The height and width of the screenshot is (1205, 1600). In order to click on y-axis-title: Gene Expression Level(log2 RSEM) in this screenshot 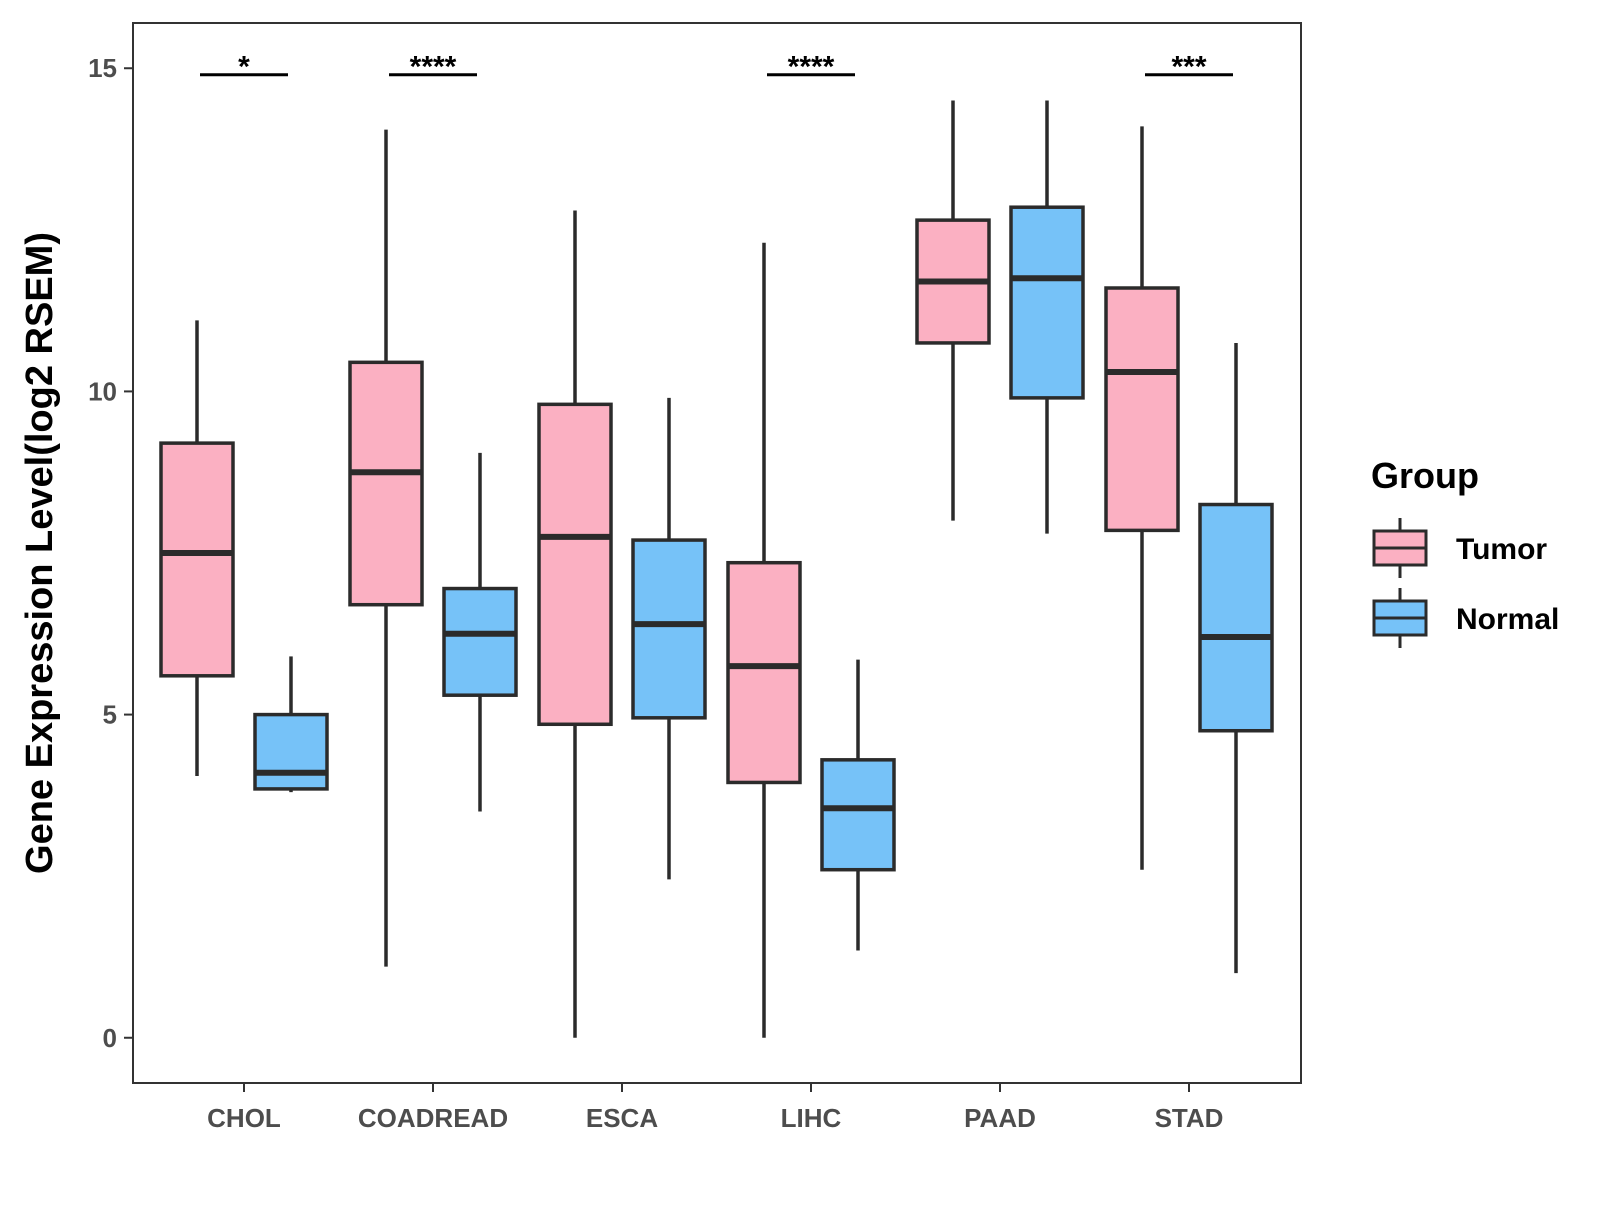, I will do `click(40, 553)`.